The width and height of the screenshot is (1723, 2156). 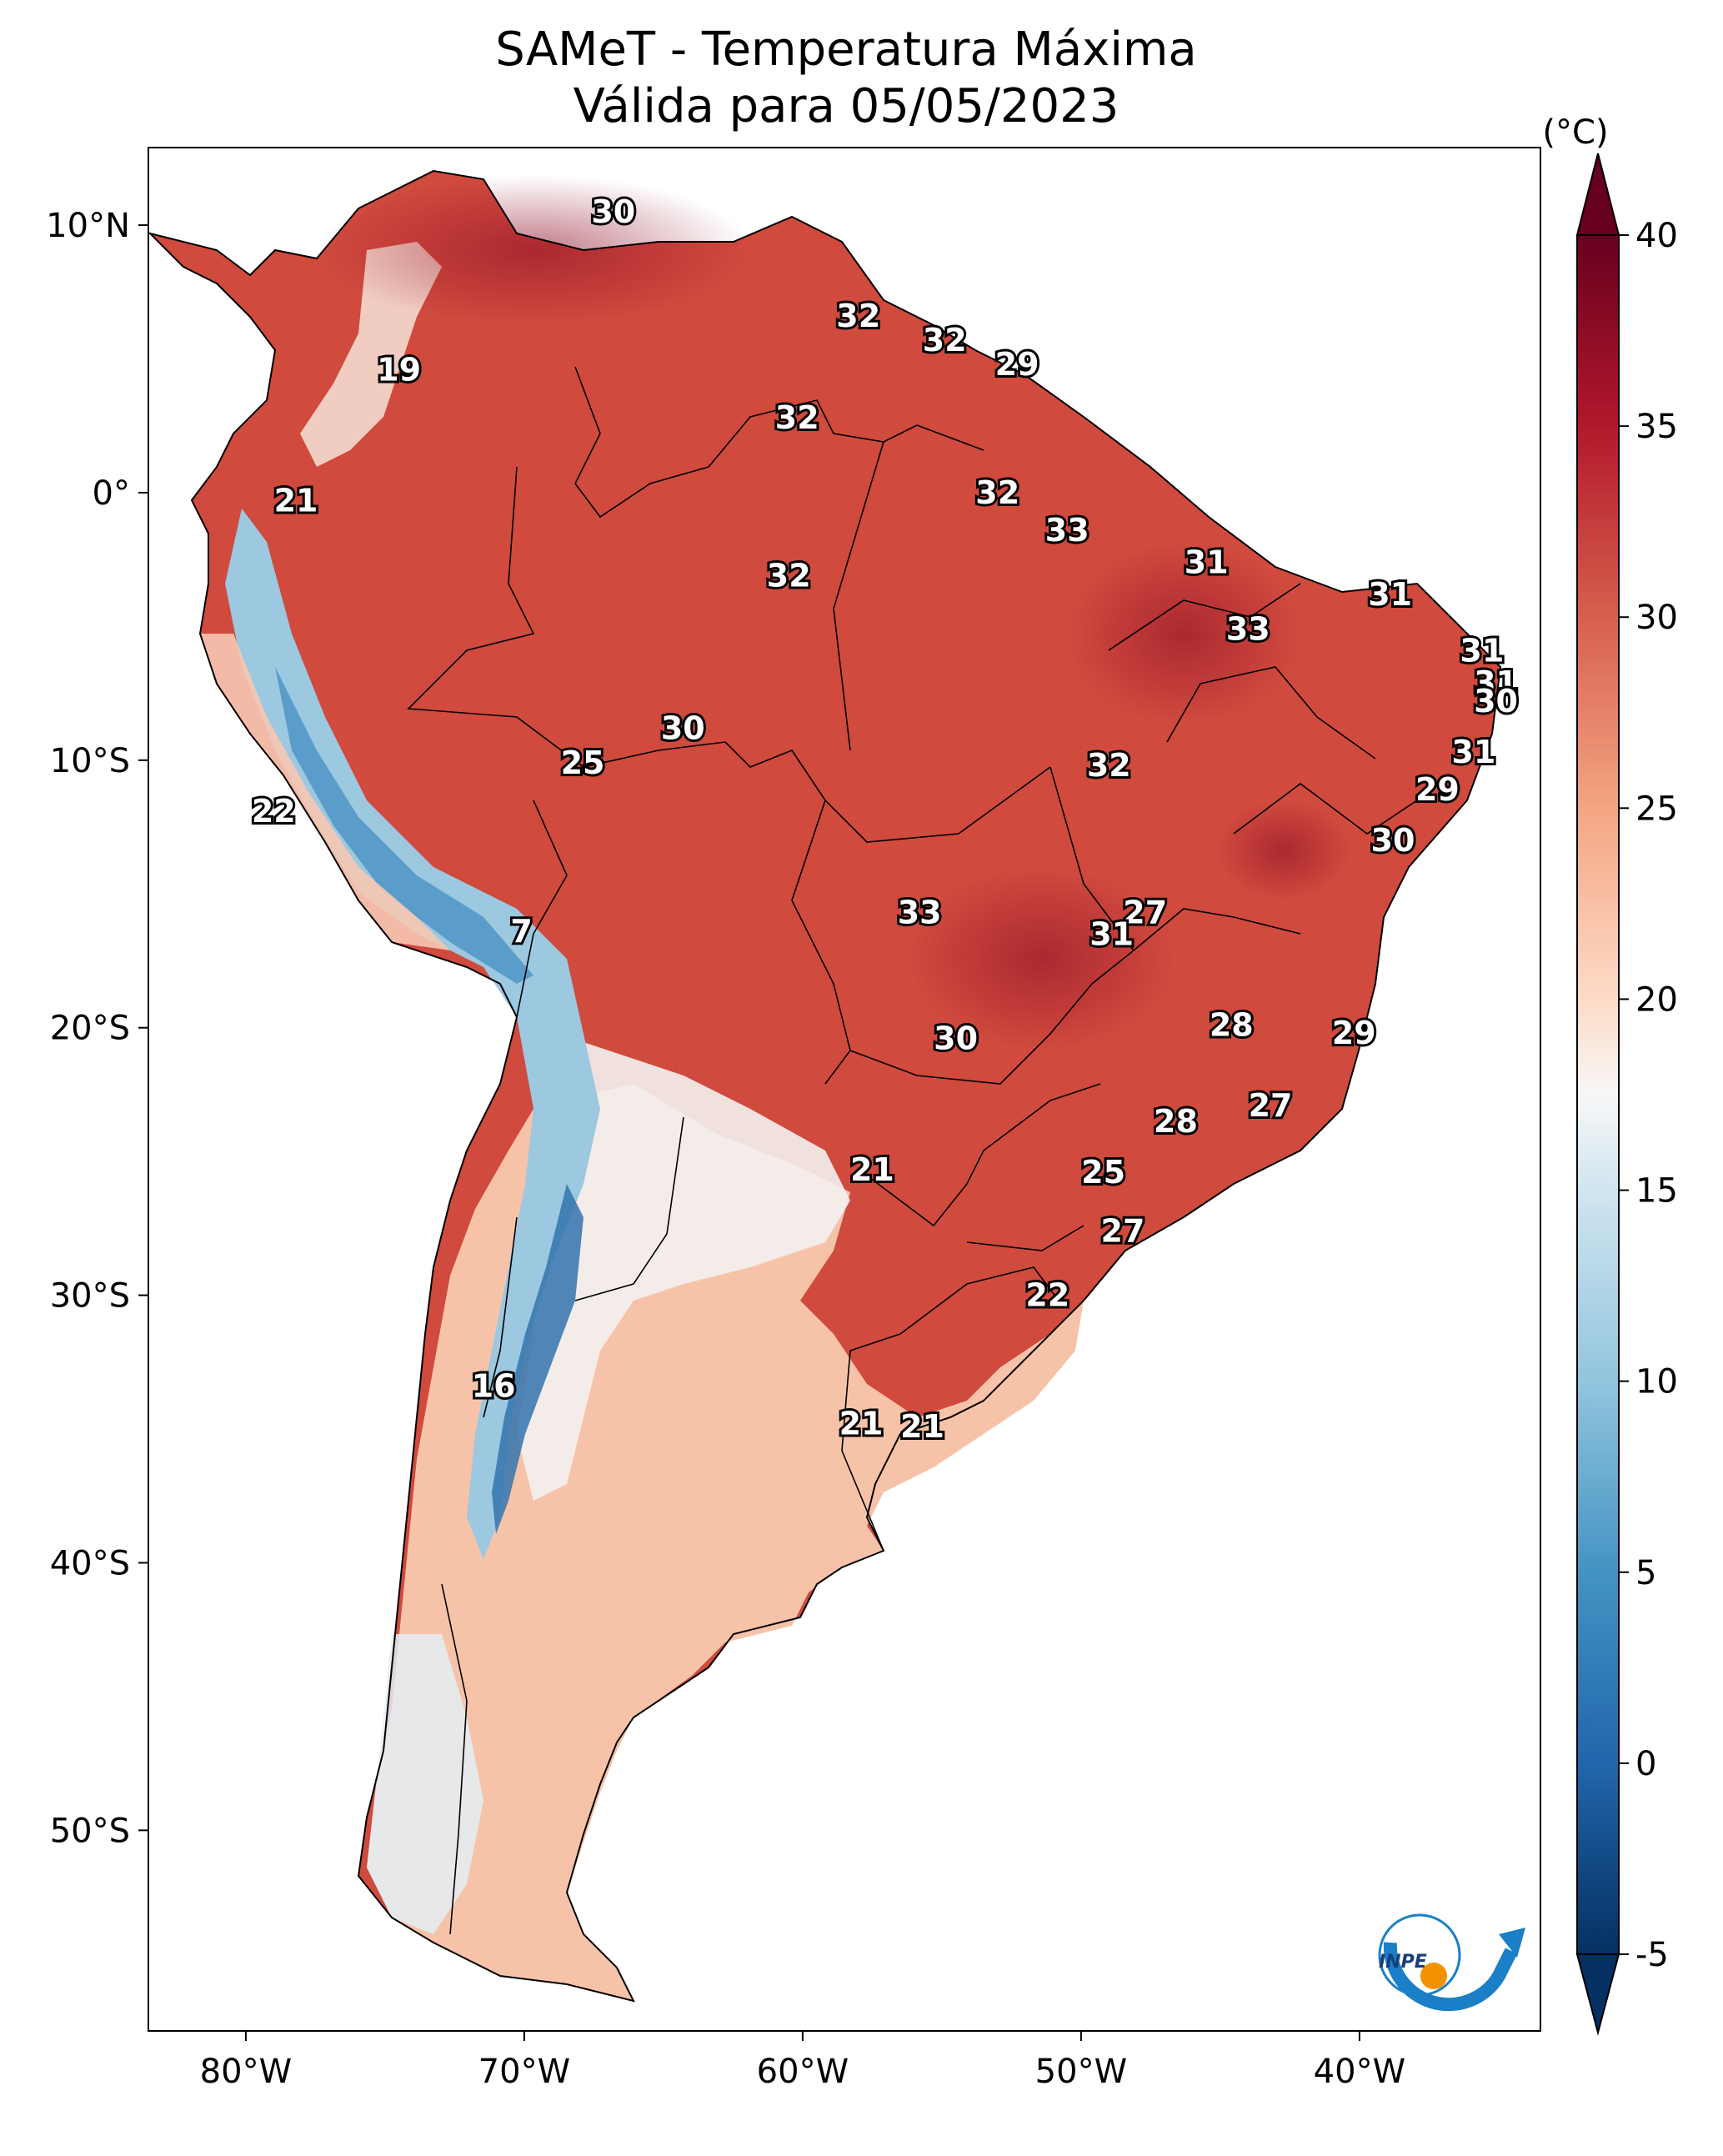 What do you see at coordinates (1657, 1191) in the screenshot?
I see `colorbar-tick-label: 15` at bounding box center [1657, 1191].